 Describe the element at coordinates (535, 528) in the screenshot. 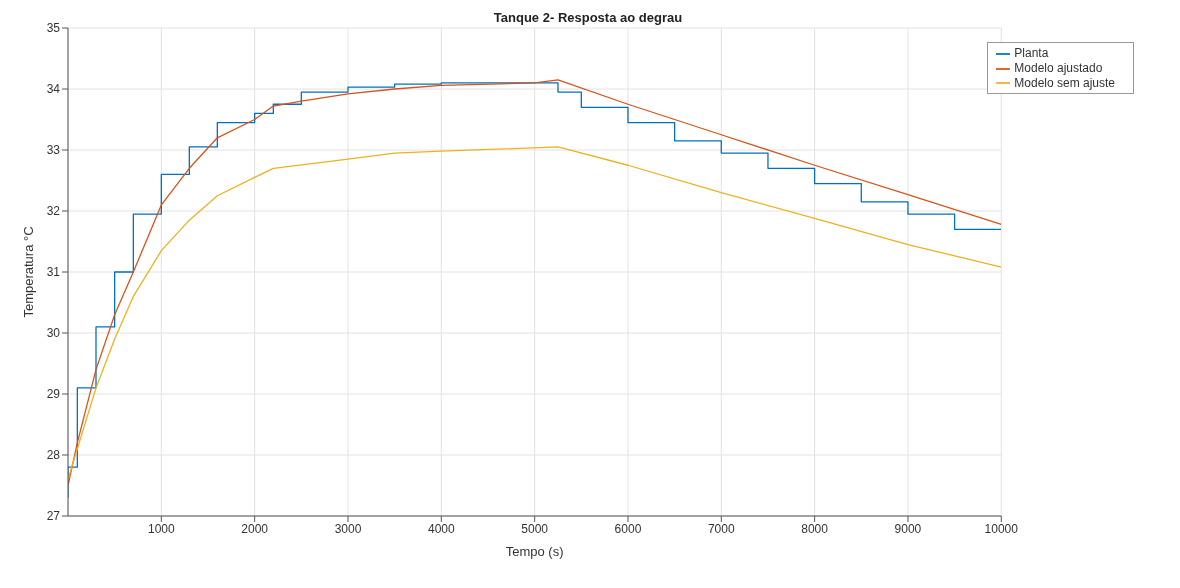

I see `x-tick-label: 5000` at that location.